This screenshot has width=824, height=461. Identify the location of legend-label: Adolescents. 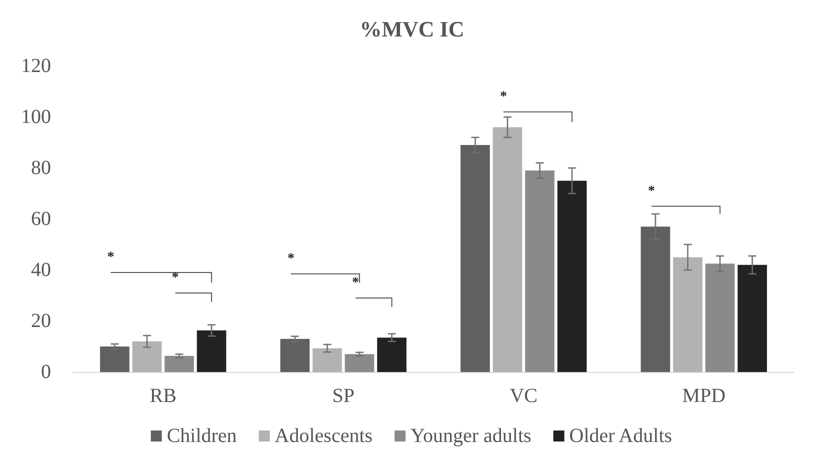
(323, 436).